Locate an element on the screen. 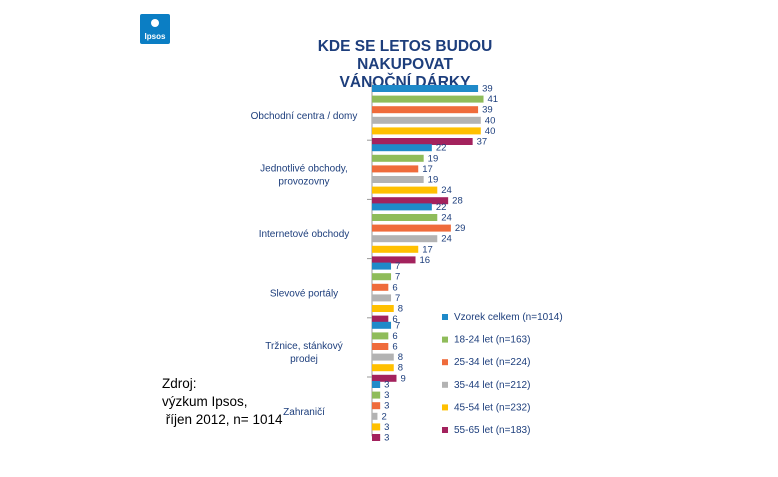 The height and width of the screenshot is (477, 778). category-label: Obchodní centra / domy is located at coordinates (304, 116).